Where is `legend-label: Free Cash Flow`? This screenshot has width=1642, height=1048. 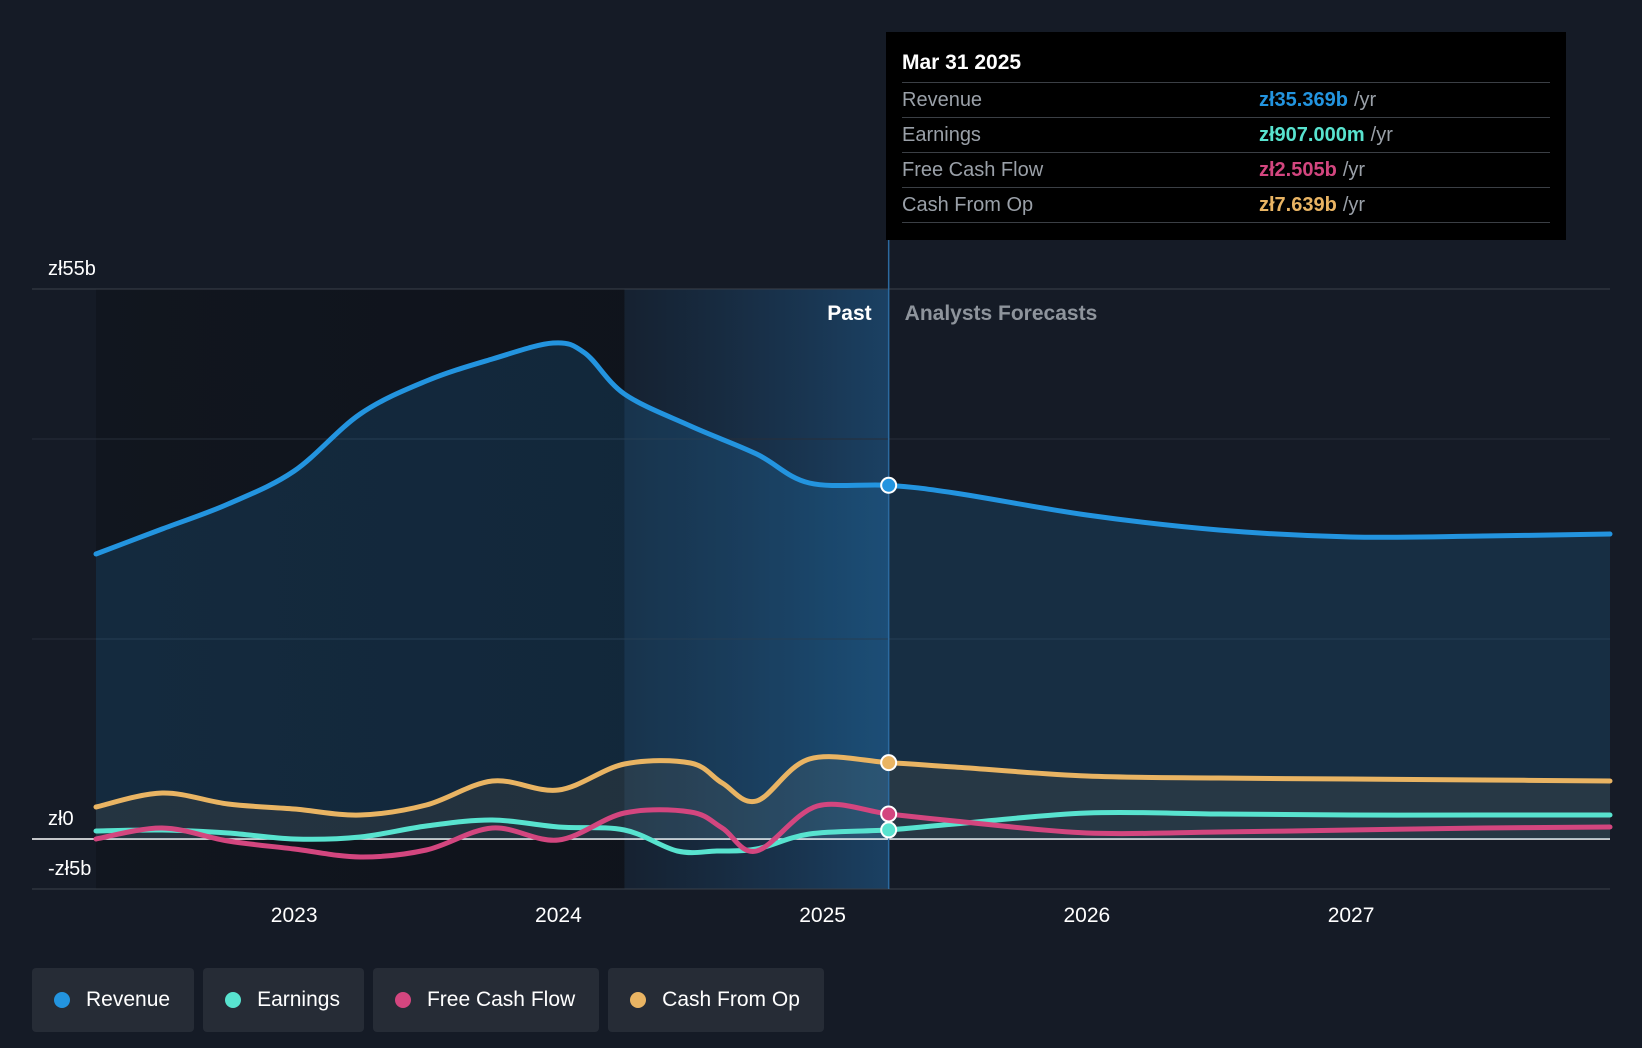 legend-label: Free Cash Flow is located at coordinates (501, 999).